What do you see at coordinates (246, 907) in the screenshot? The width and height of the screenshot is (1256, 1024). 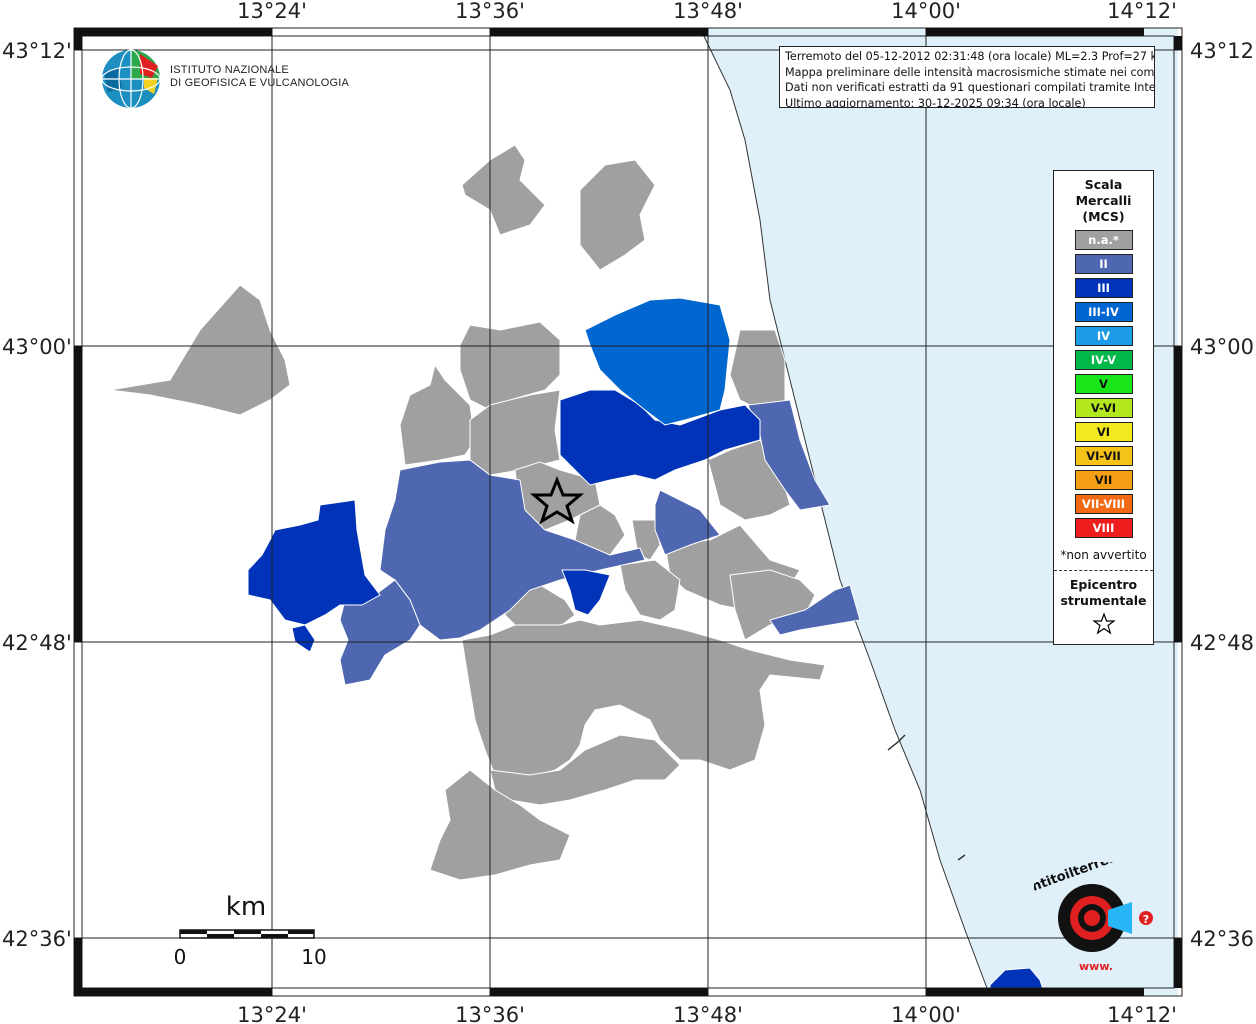 I see `scale-unit: km` at bounding box center [246, 907].